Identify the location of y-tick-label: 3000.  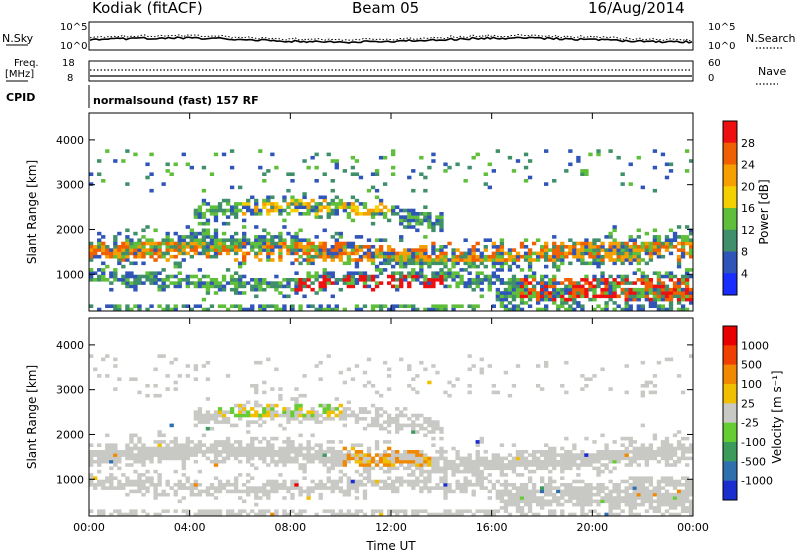
(70, 390).